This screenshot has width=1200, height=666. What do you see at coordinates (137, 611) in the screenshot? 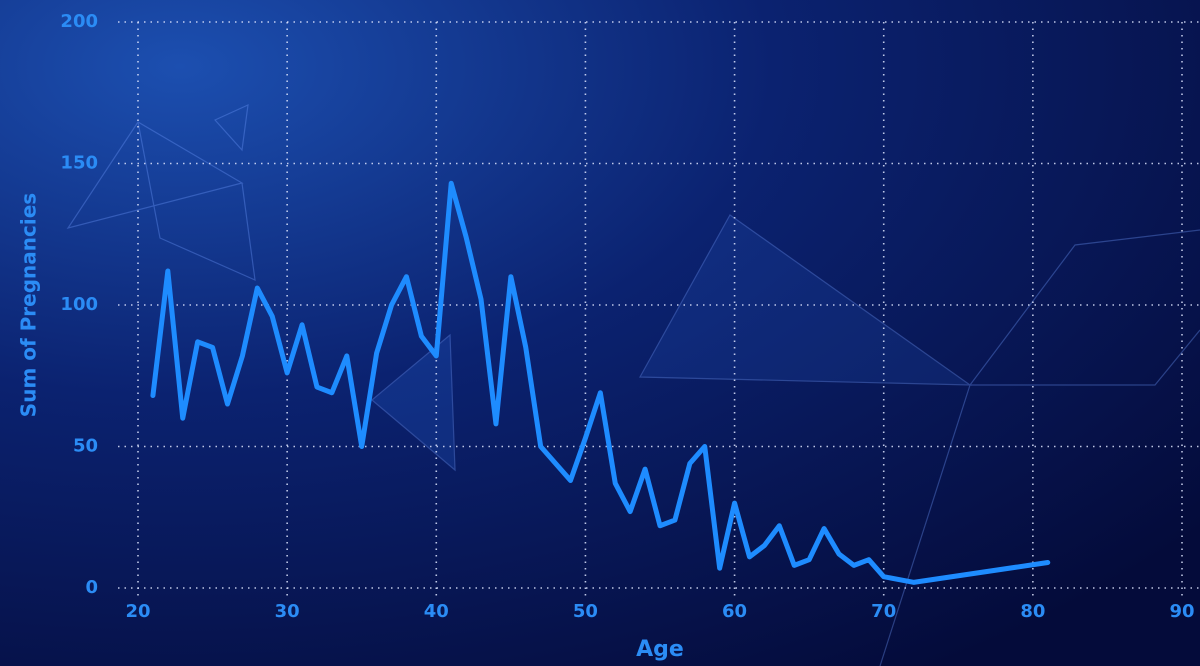
I see `x-tick-label: 20` at bounding box center [137, 611].